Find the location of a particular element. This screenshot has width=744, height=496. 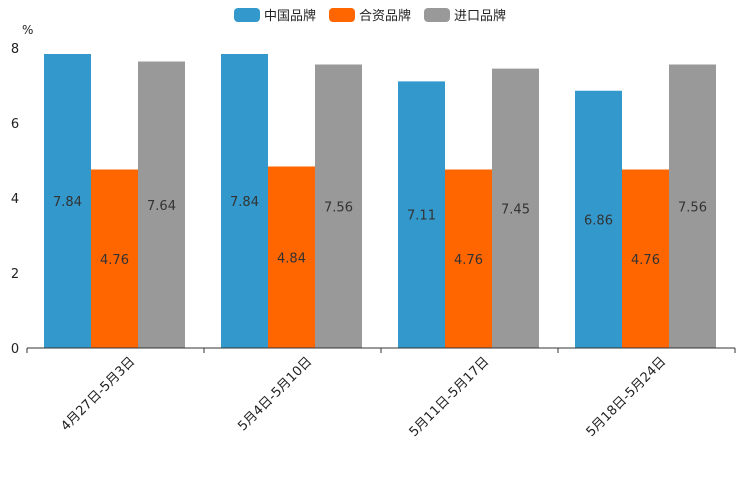

legend-label-3: 进口品牌 is located at coordinates (480, 16).